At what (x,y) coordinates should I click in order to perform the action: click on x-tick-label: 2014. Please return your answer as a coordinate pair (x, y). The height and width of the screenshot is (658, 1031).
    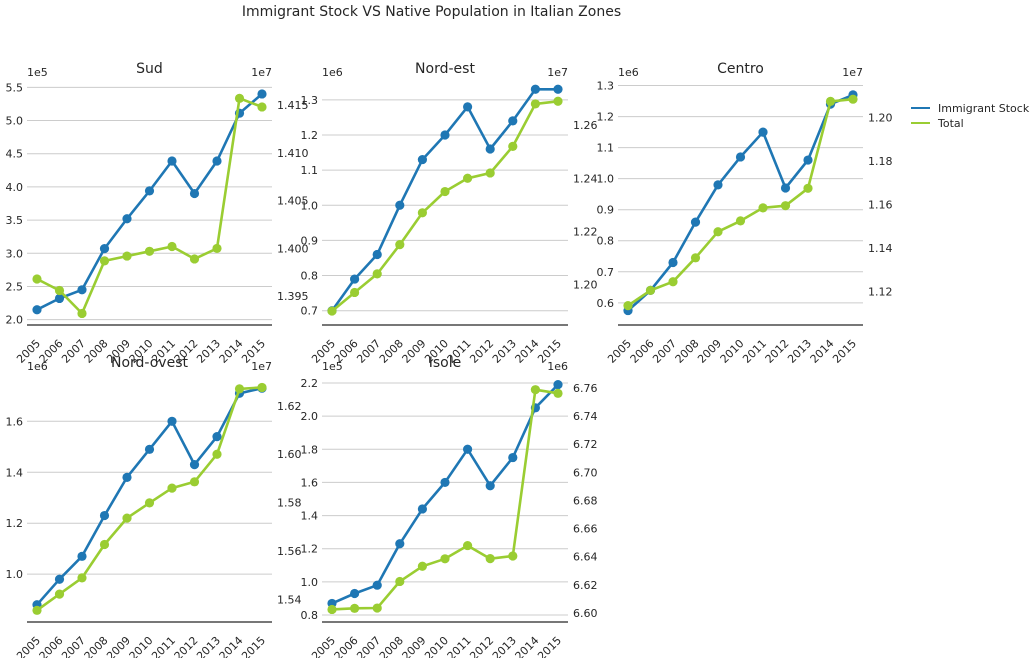
    Looking at the image, I should click on (231, 351).